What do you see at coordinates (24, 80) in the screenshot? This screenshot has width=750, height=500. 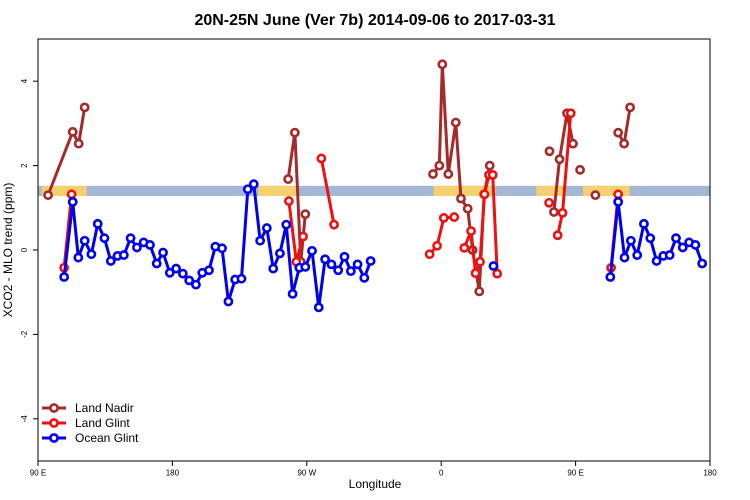 I see `y-tick-label-4: 4` at bounding box center [24, 80].